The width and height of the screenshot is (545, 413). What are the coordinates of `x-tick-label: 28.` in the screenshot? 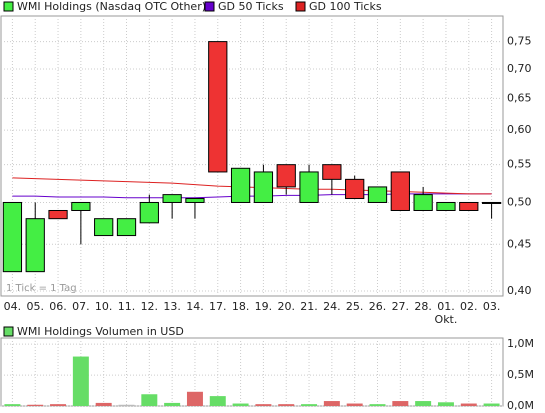 It's located at (423, 306).